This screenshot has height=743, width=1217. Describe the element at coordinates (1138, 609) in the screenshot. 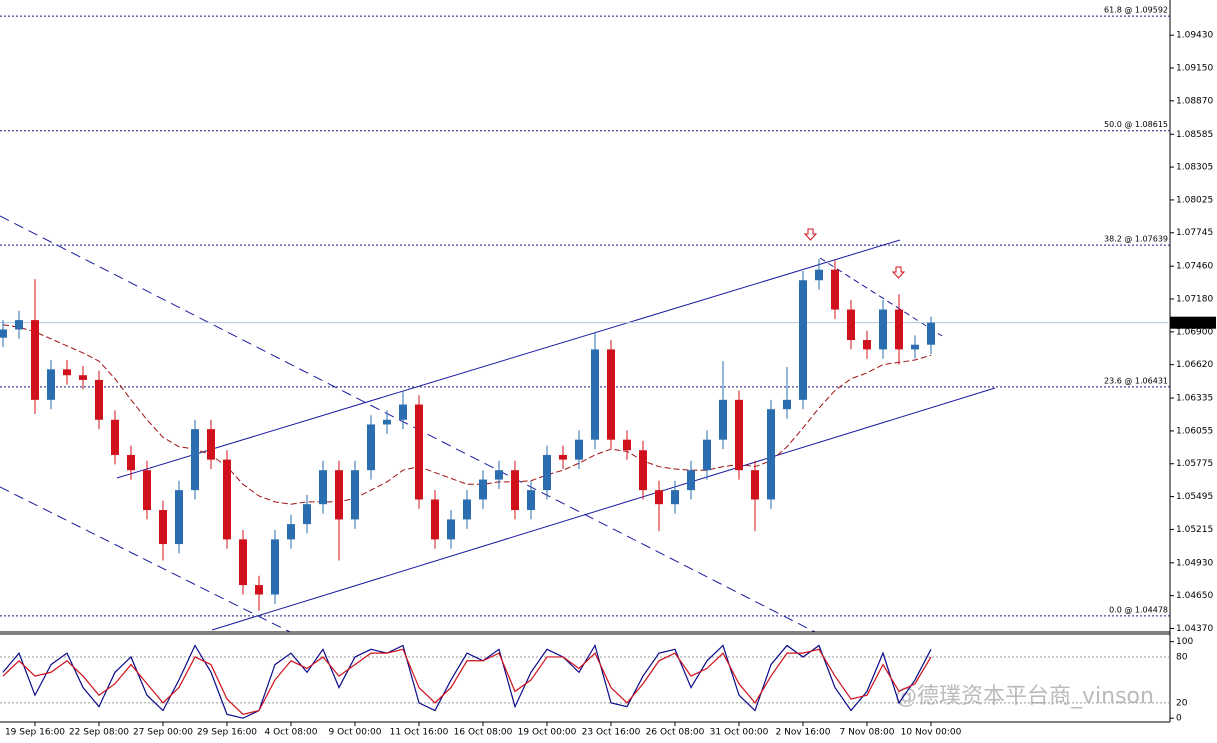

I see `fib-label: 0.0 @ 1.04478` at that location.